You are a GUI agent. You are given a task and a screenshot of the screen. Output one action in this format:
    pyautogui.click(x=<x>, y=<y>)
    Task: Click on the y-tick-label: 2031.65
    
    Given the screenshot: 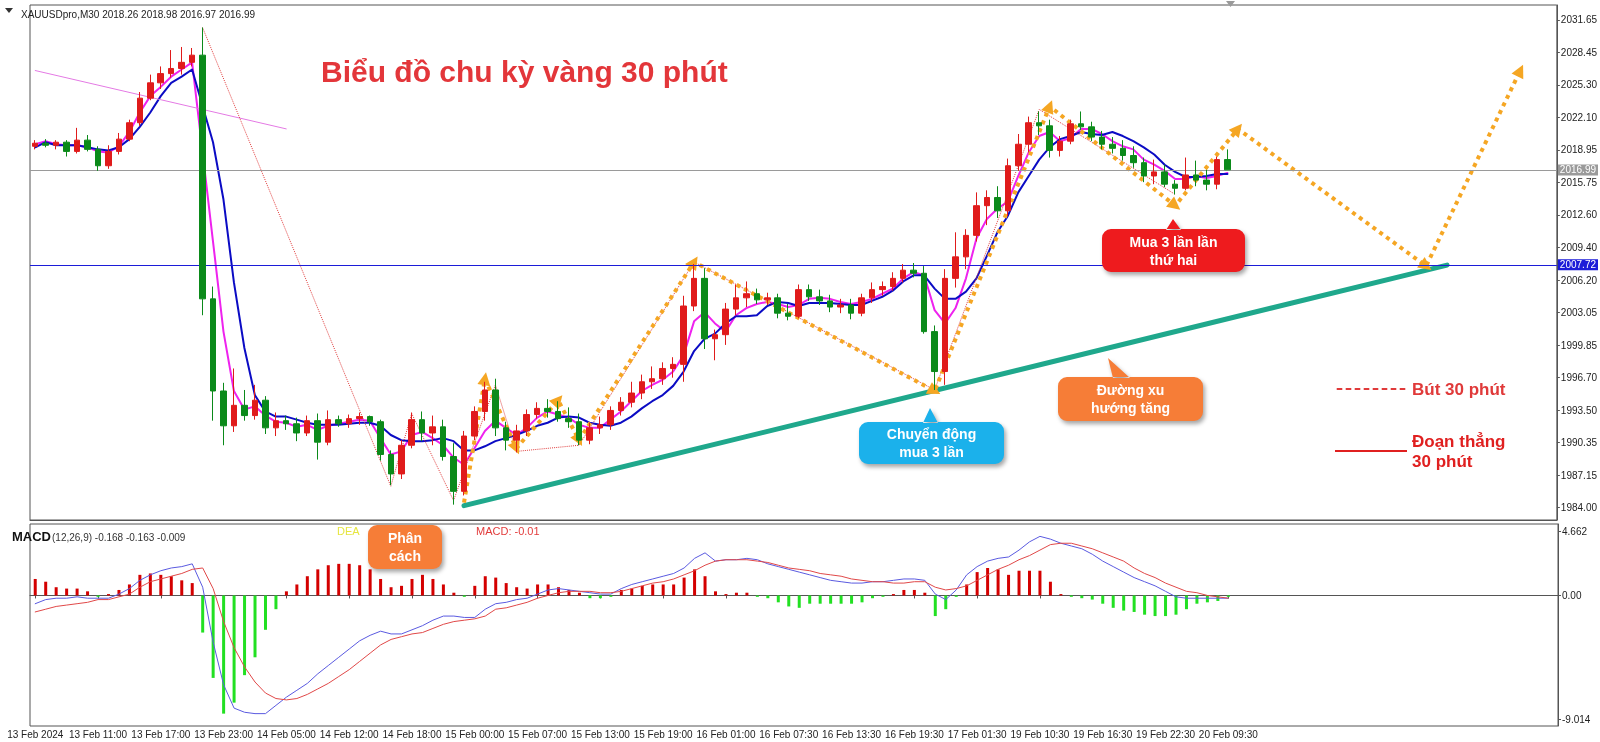 What is the action you would take?
    pyautogui.click(x=1579, y=20)
    